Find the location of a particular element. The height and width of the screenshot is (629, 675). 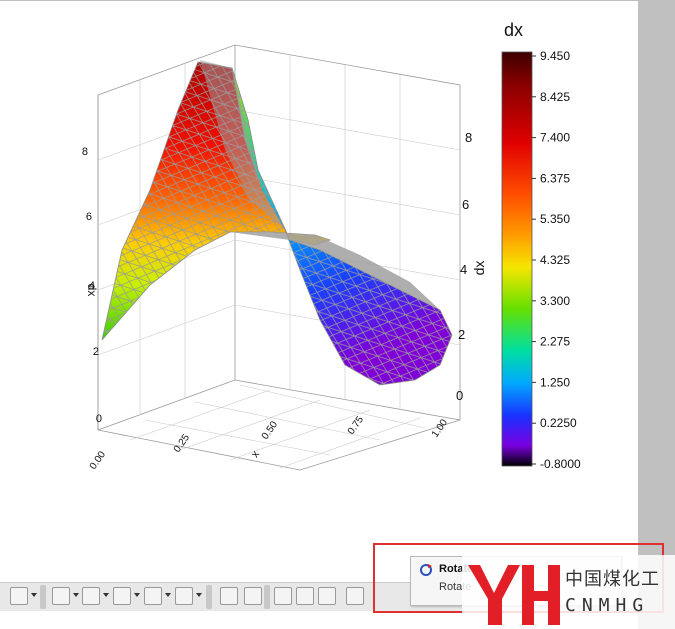

x-axis-title: x is located at coordinates (255, 454).